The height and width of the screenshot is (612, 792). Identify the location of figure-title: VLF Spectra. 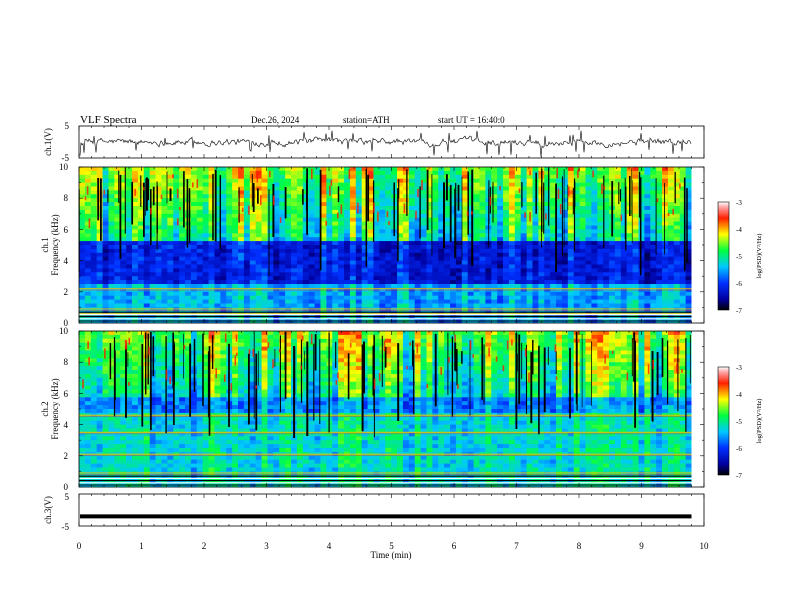
(108, 120).